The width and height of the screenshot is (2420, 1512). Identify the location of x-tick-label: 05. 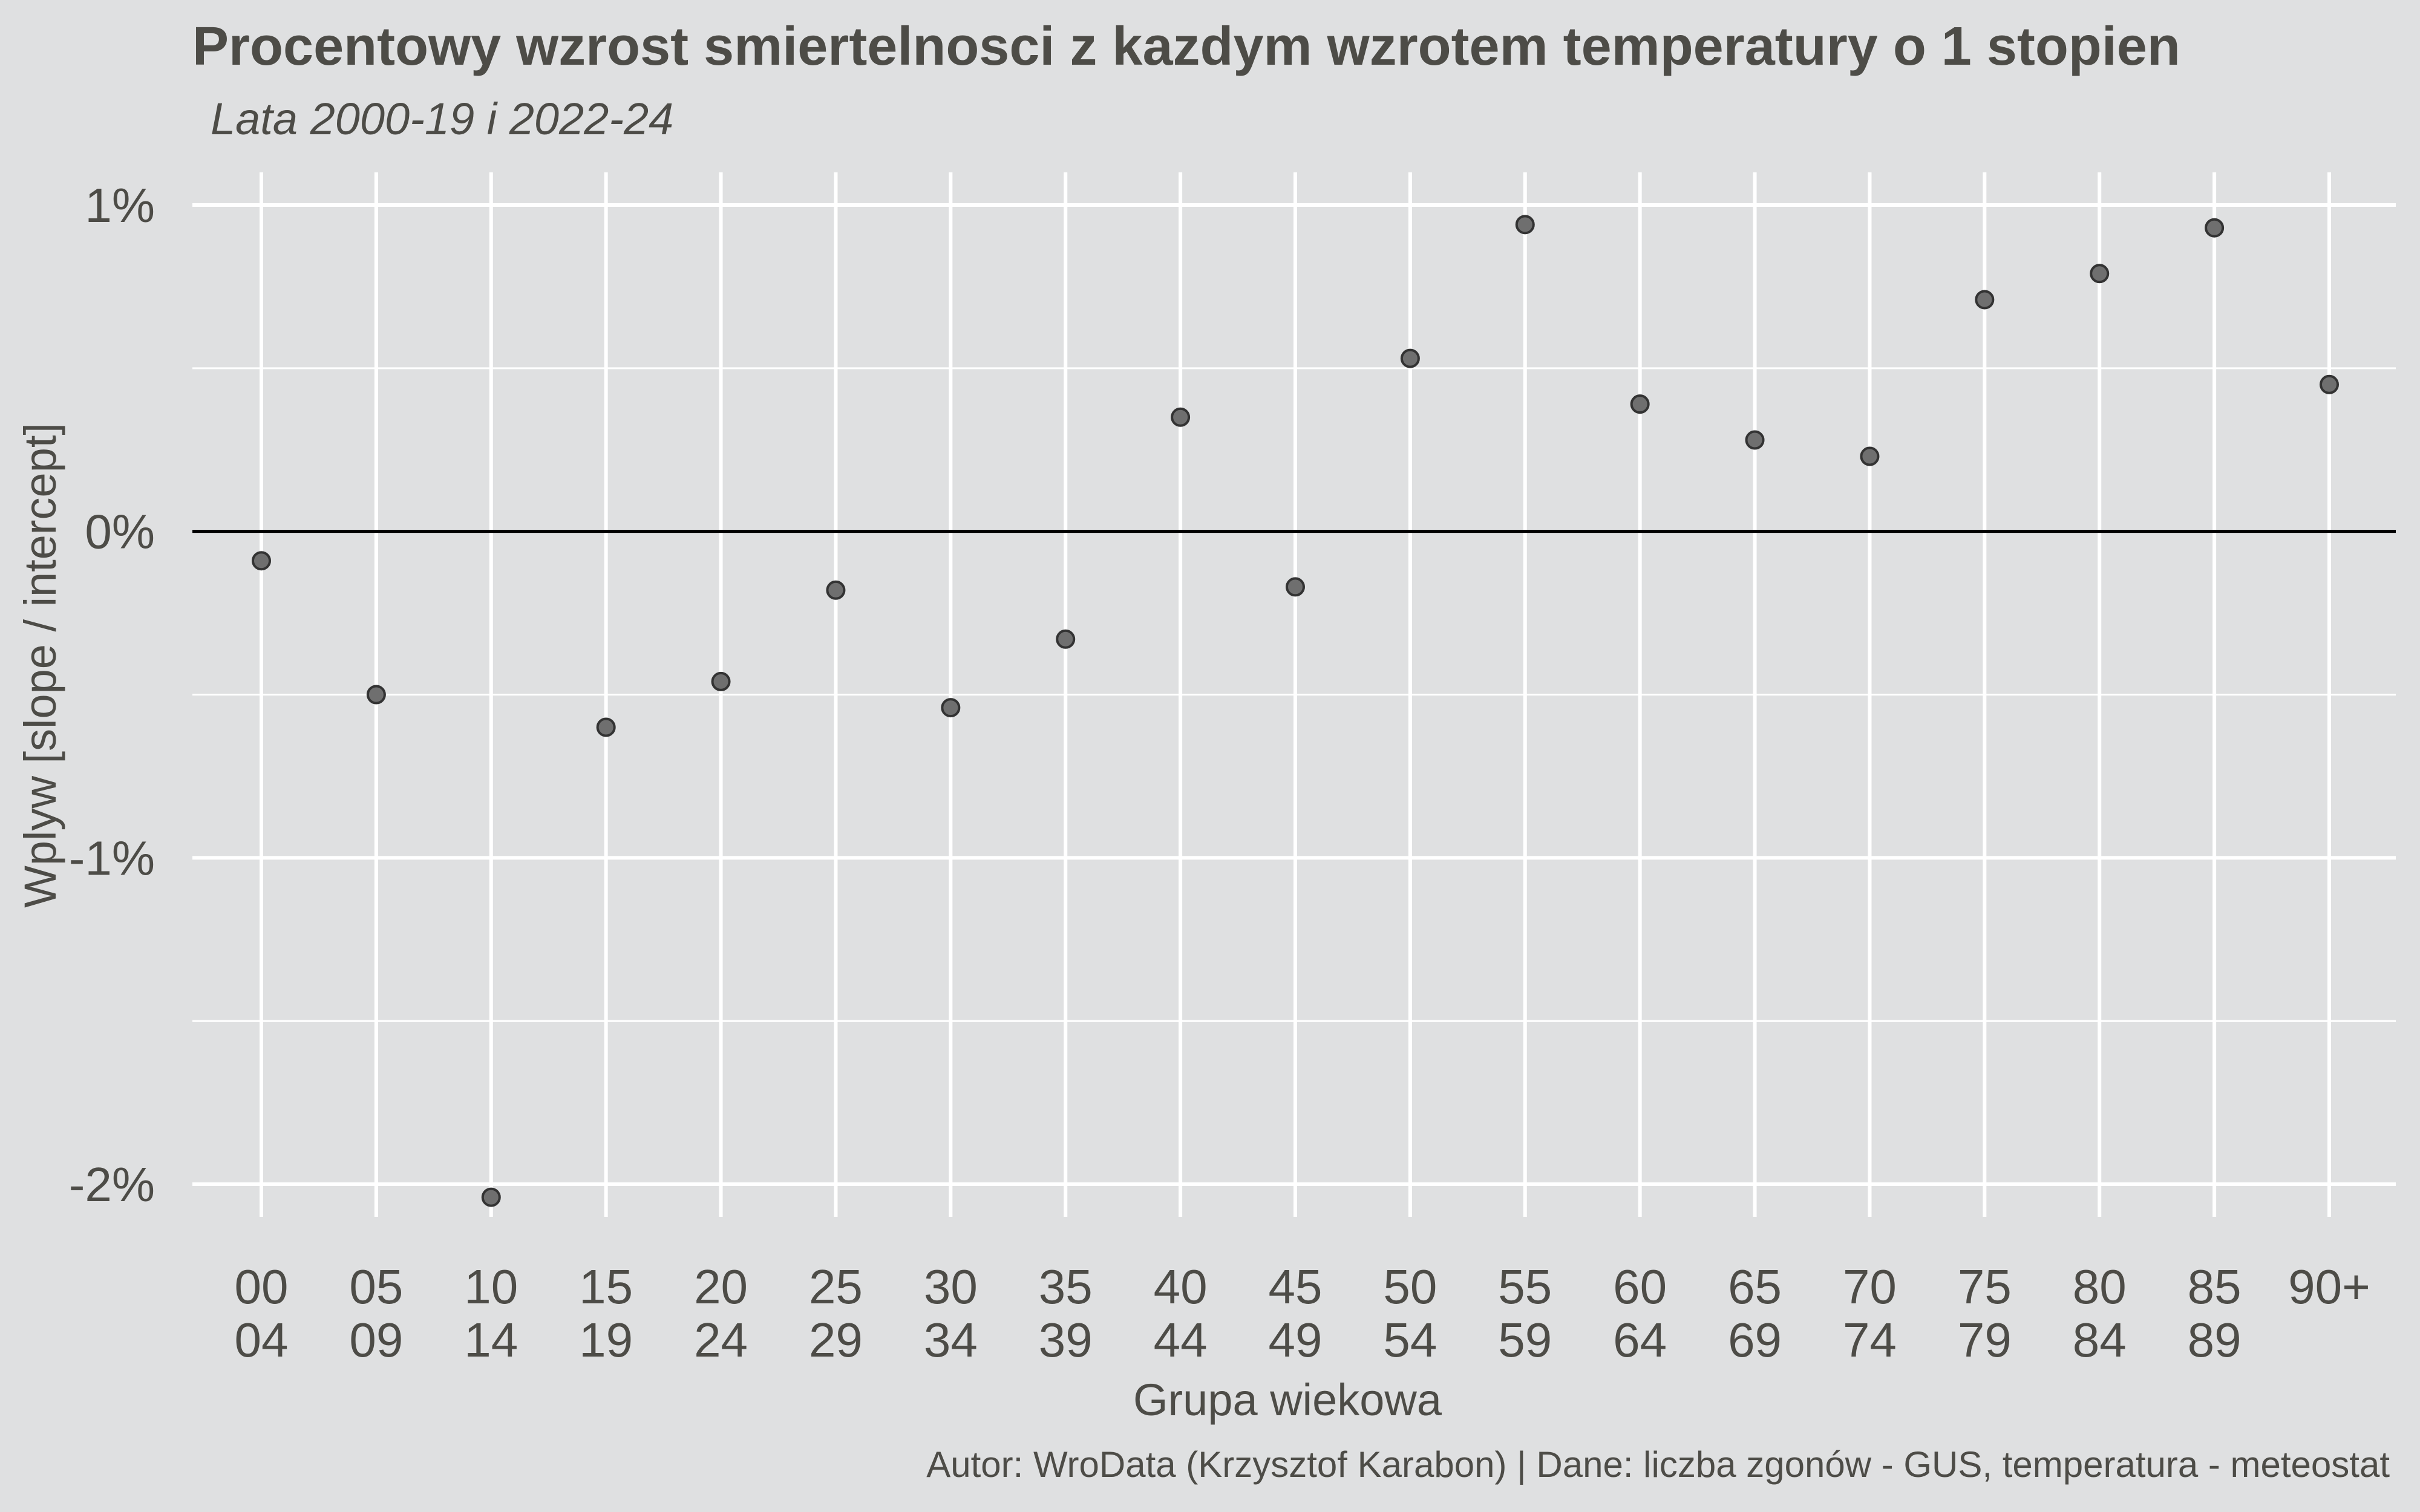
(376, 1287).